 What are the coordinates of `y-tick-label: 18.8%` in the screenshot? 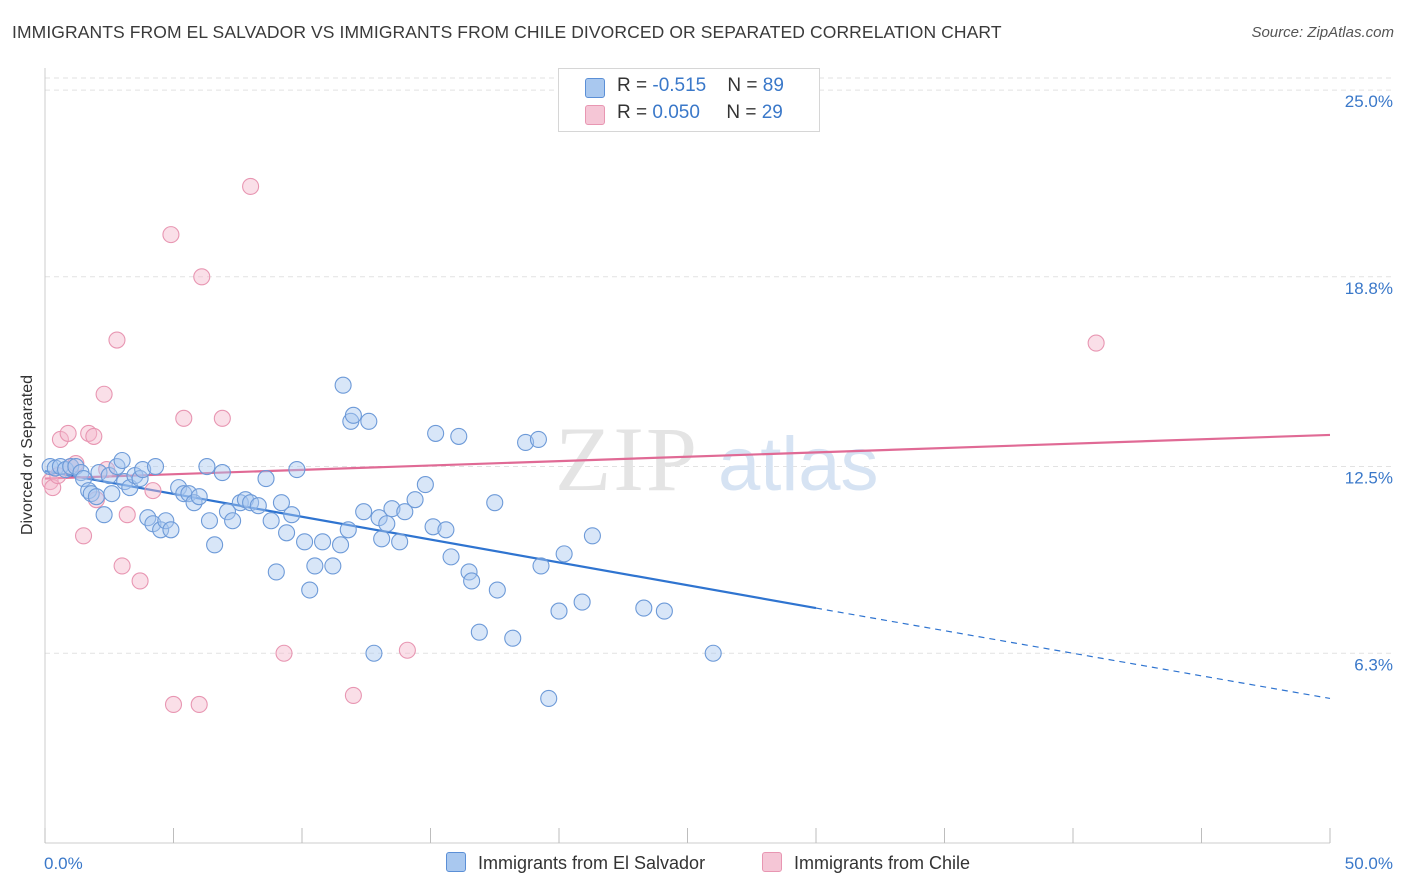 It's located at (1369, 288).